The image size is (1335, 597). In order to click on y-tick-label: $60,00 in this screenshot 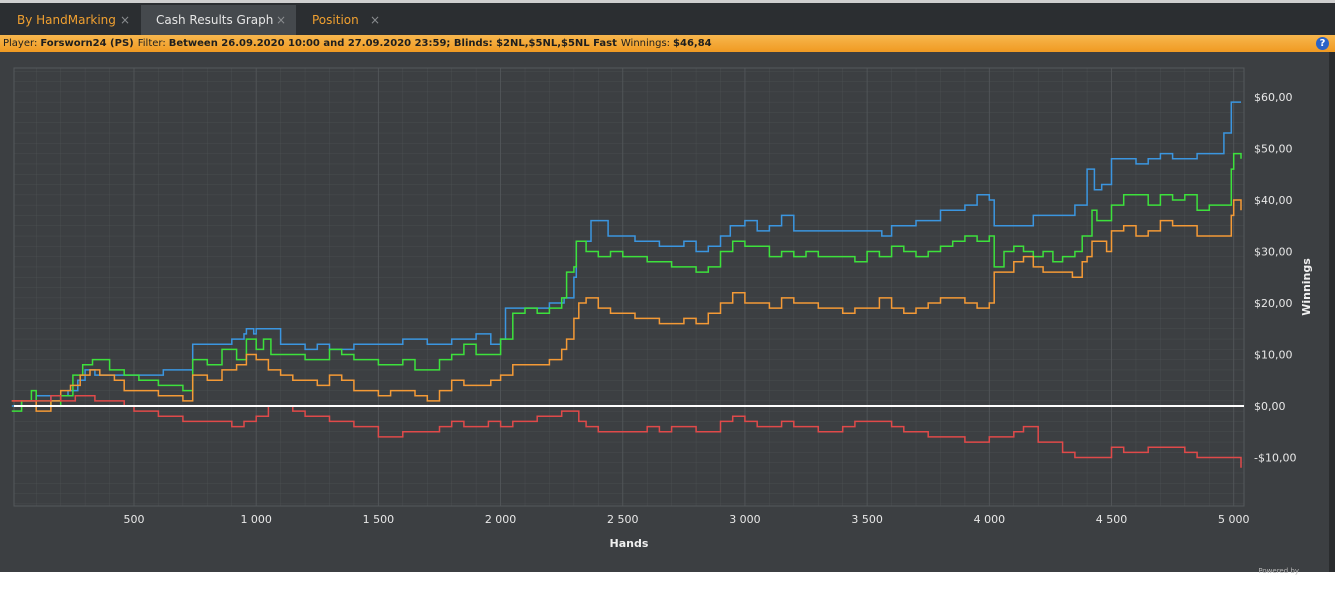, I will do `click(1273, 97)`.